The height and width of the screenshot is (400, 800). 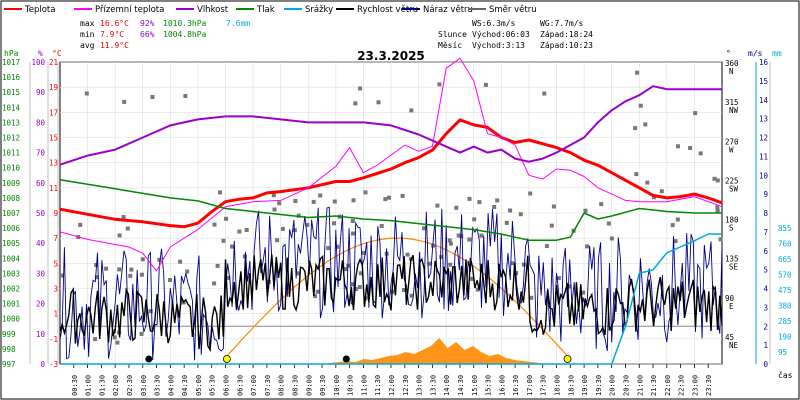 I want to click on time-tick-label: 19:00, so click(x=585, y=385).